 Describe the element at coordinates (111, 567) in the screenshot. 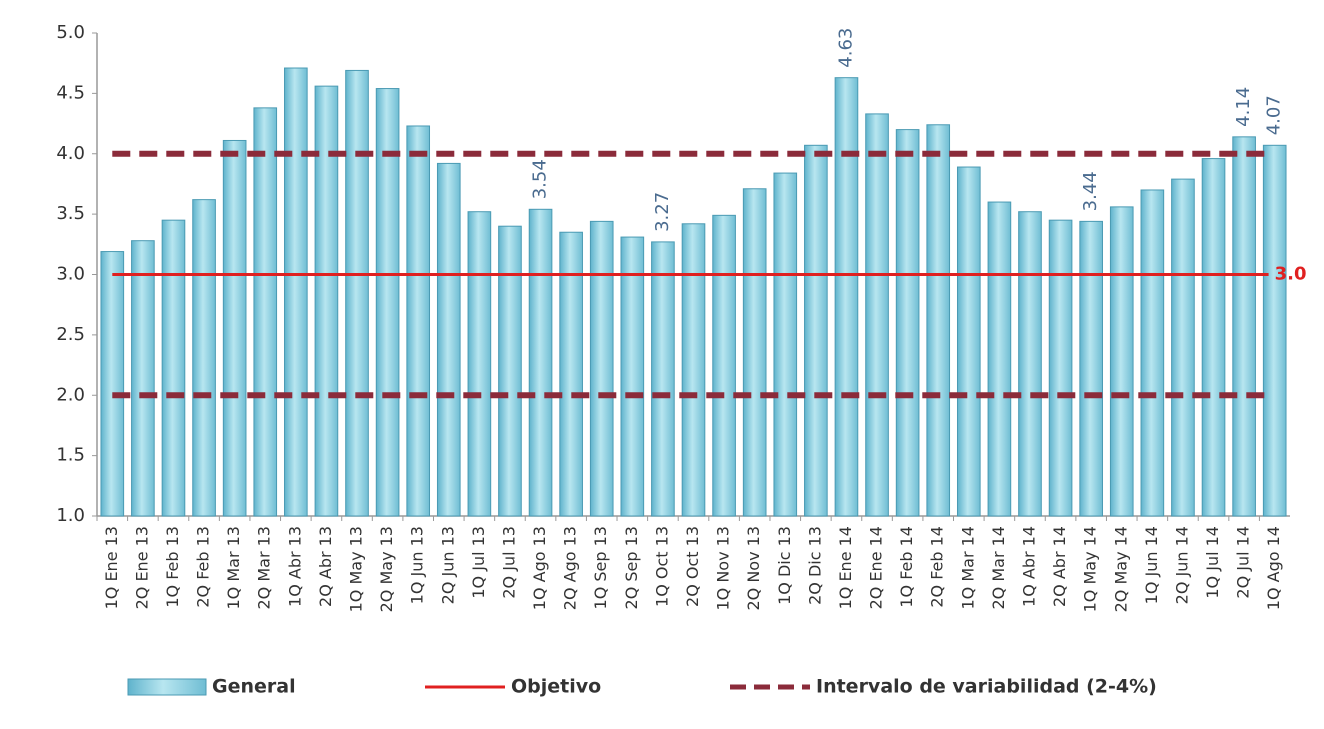

I see `x-tick-label: 1Q Ene 13` at that location.